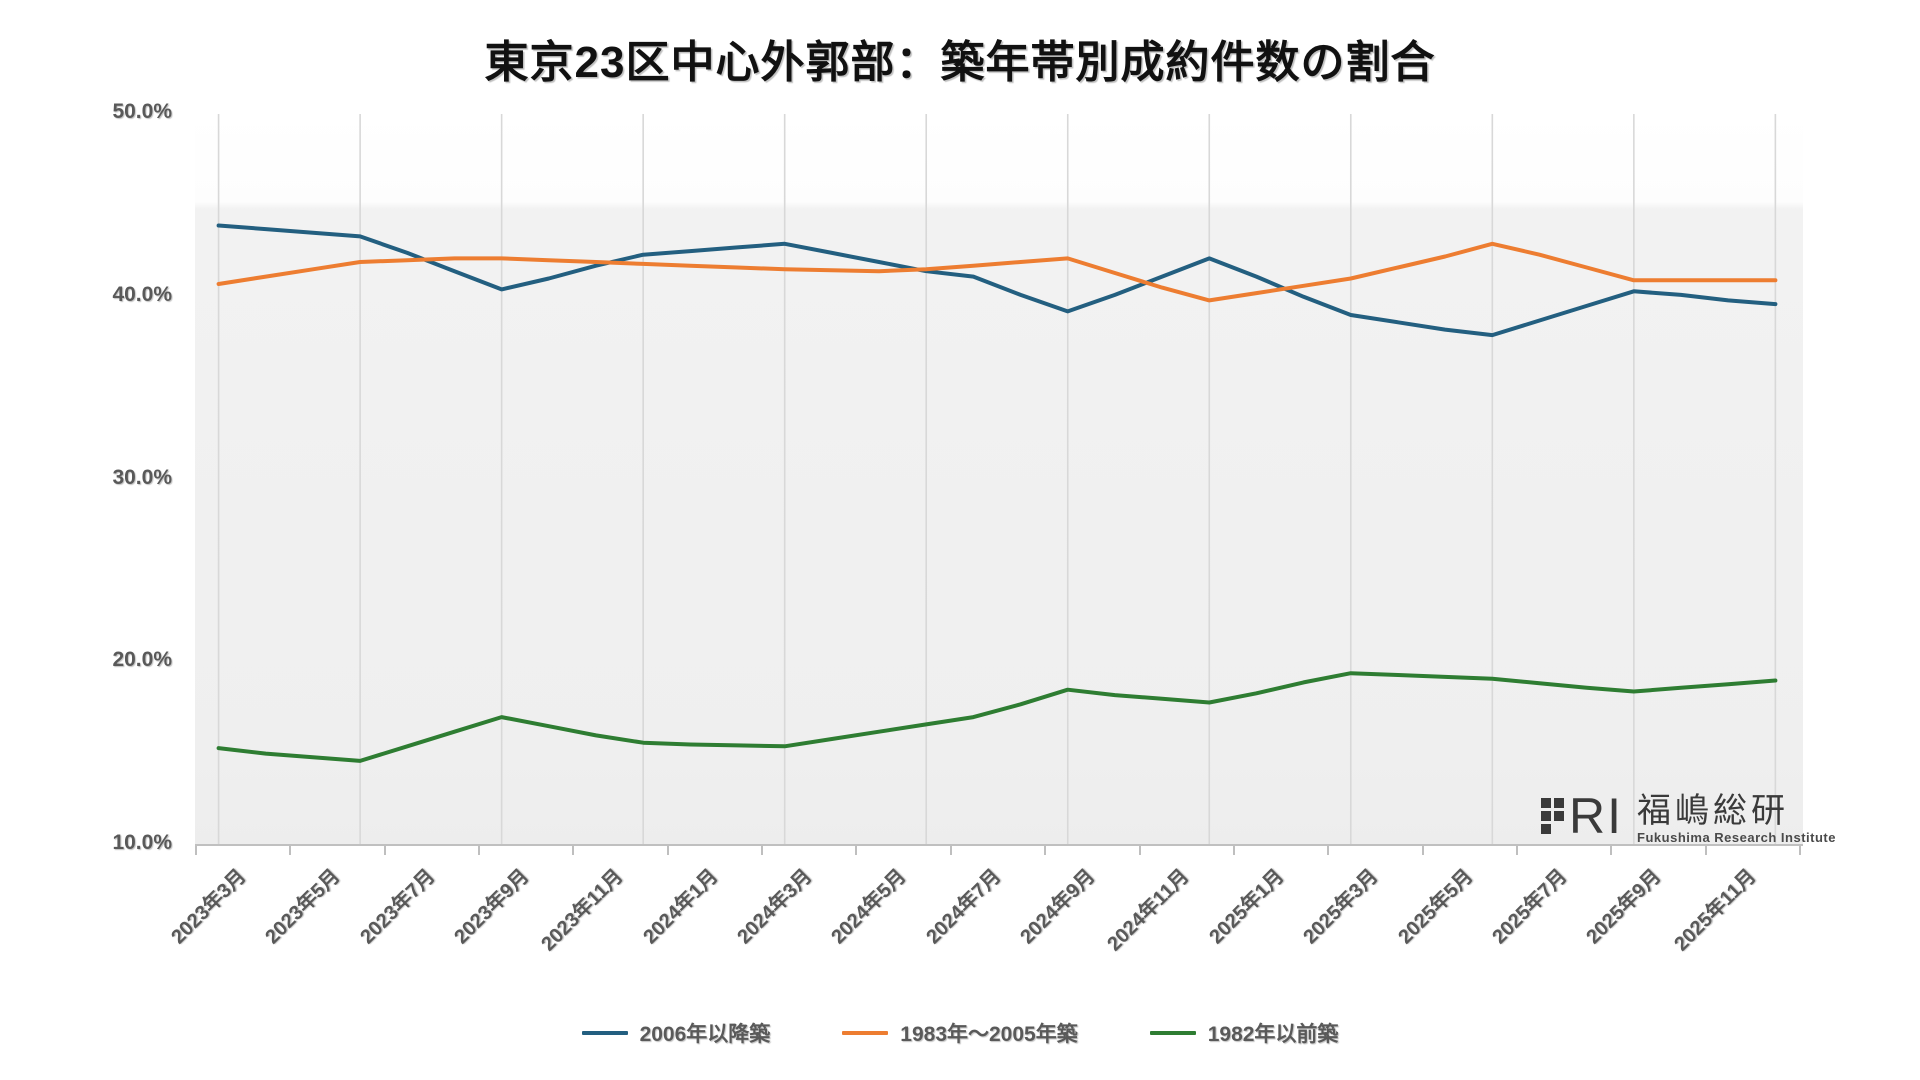  I want to click on y-axis-label: 30.0%, so click(142, 477).